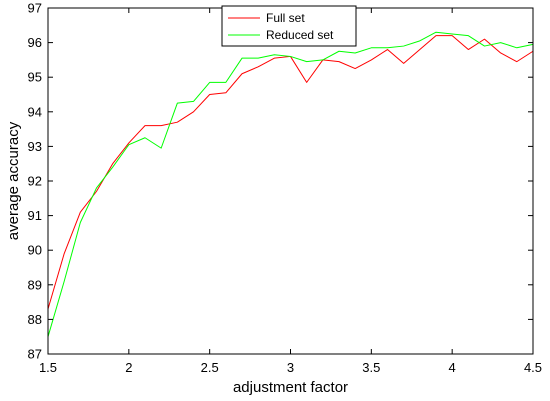  What do you see at coordinates (13, 180) in the screenshot?
I see `y-axis-label: average accuracy` at bounding box center [13, 180].